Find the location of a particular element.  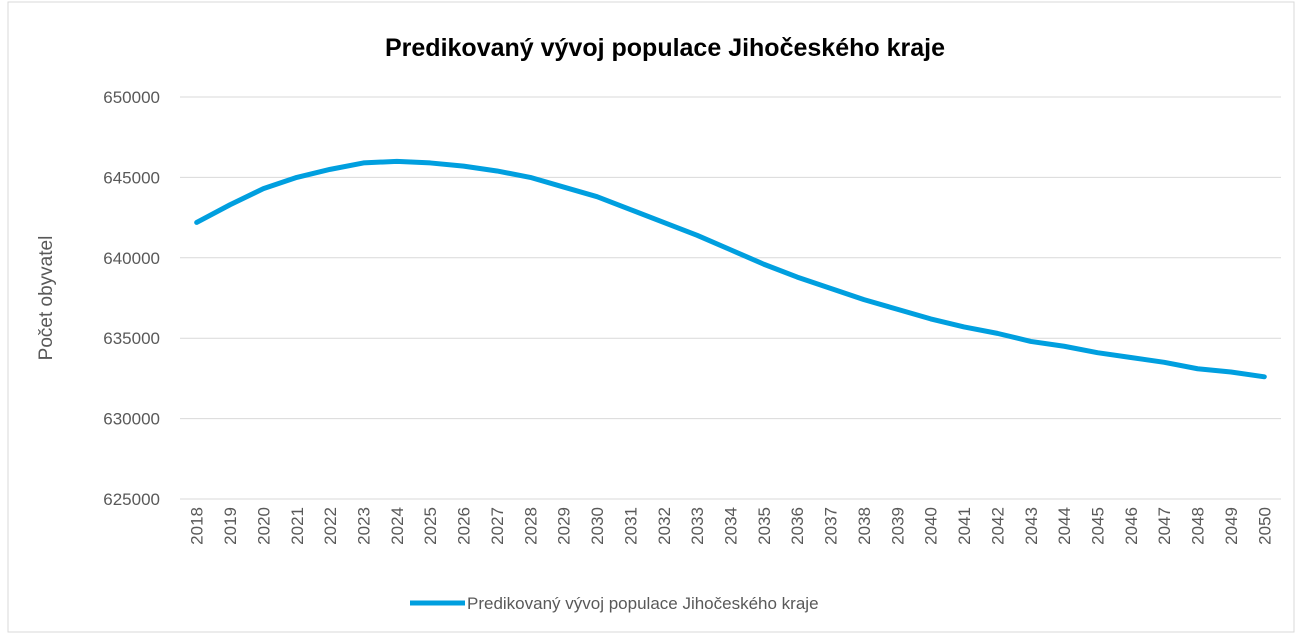

x-tick-label: 2032 is located at coordinates (664, 526).